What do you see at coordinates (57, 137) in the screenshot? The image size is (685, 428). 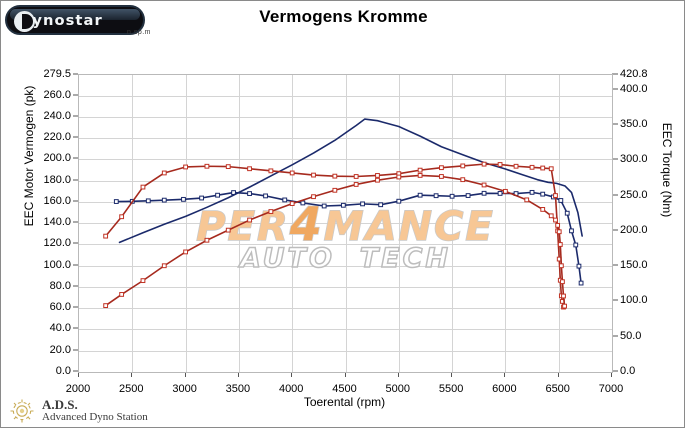 I see `y-axis-left-tick-label: 220.0` at bounding box center [57, 137].